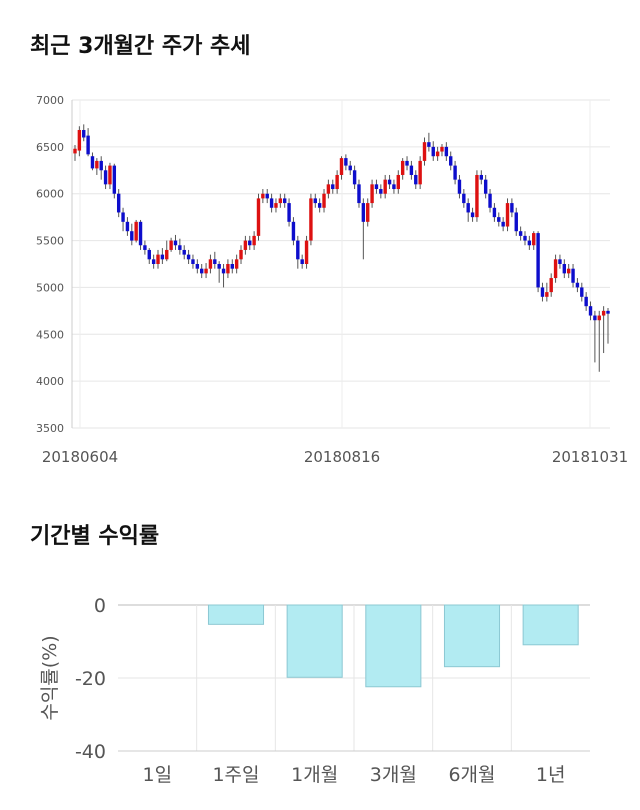 This screenshot has height=810, width=640. What do you see at coordinates (50, 100) in the screenshot?
I see `y-tick-label: 7000` at bounding box center [50, 100].